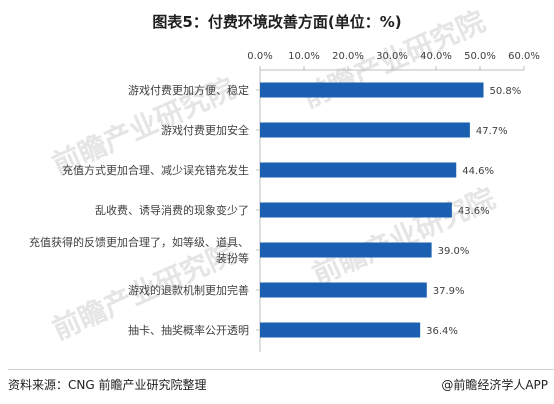 The height and width of the screenshot is (404, 554). I want to click on category-label: 游戏的退款机制更加完善, so click(188, 290).